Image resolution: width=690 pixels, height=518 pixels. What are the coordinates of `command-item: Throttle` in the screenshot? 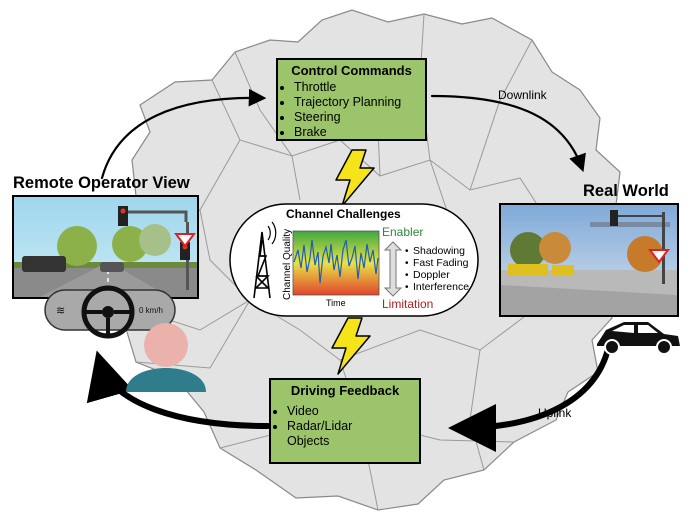 It's located at (359, 87).